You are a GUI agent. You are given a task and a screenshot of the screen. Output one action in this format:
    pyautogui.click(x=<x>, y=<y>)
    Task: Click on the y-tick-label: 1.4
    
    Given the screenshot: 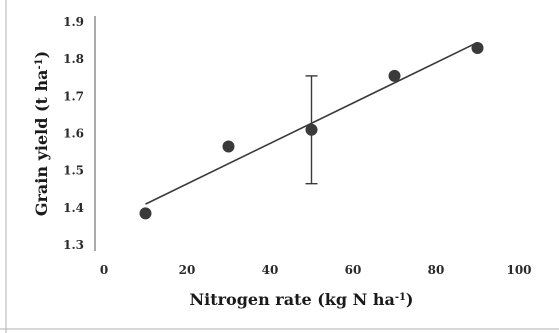 What is the action you would take?
    pyautogui.click(x=73, y=208)
    